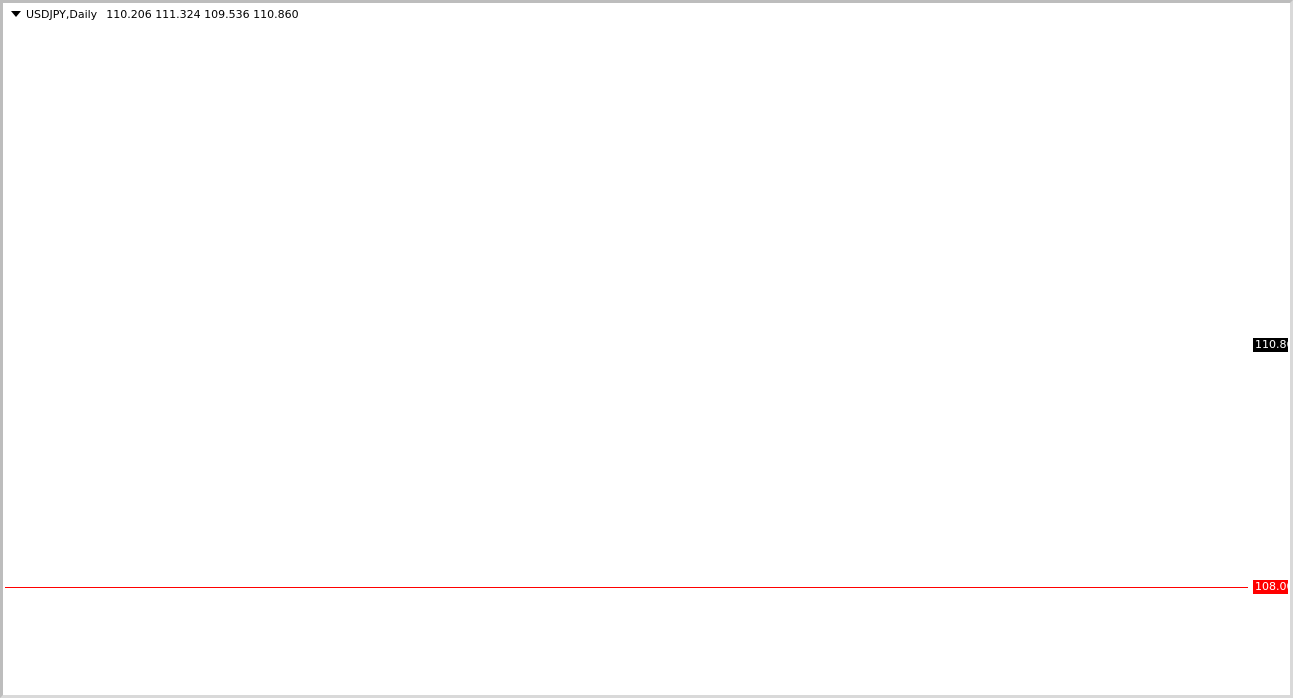  I want to click on price-tick-label: 113.250, so click(1271, 142).